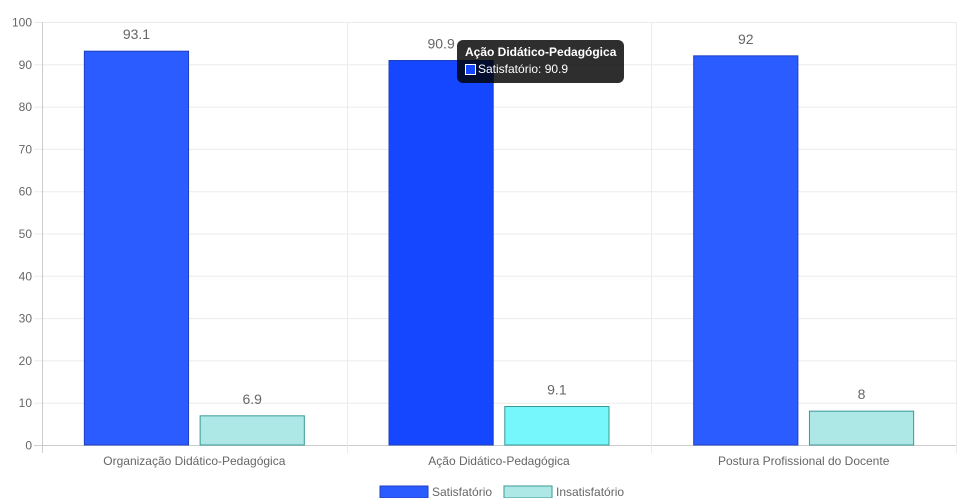  Describe the element at coordinates (541, 52) in the screenshot. I see `tooltip-title: Ação Didático-Pedagógica` at that location.